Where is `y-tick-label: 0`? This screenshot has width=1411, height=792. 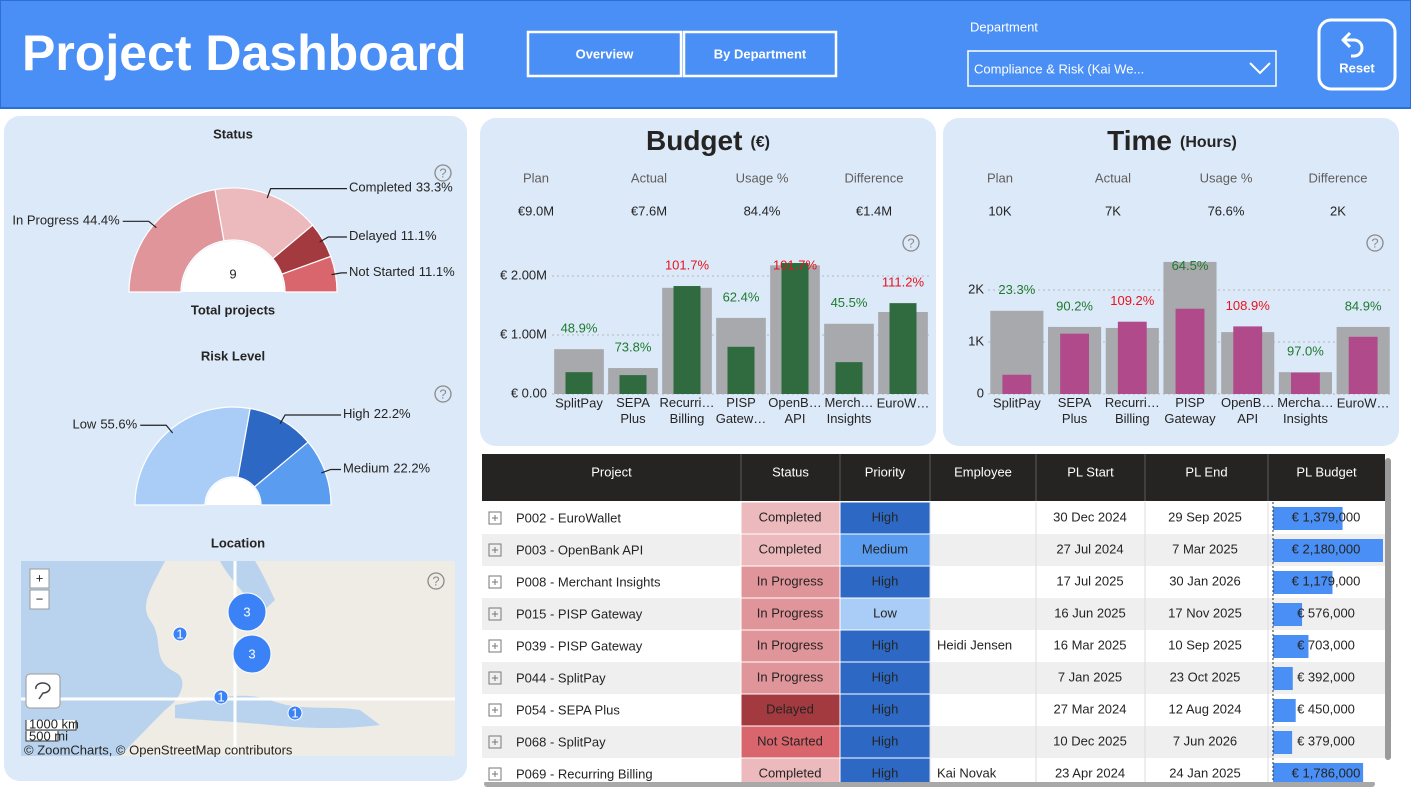 y-tick-label: 0 is located at coordinates (980, 392).